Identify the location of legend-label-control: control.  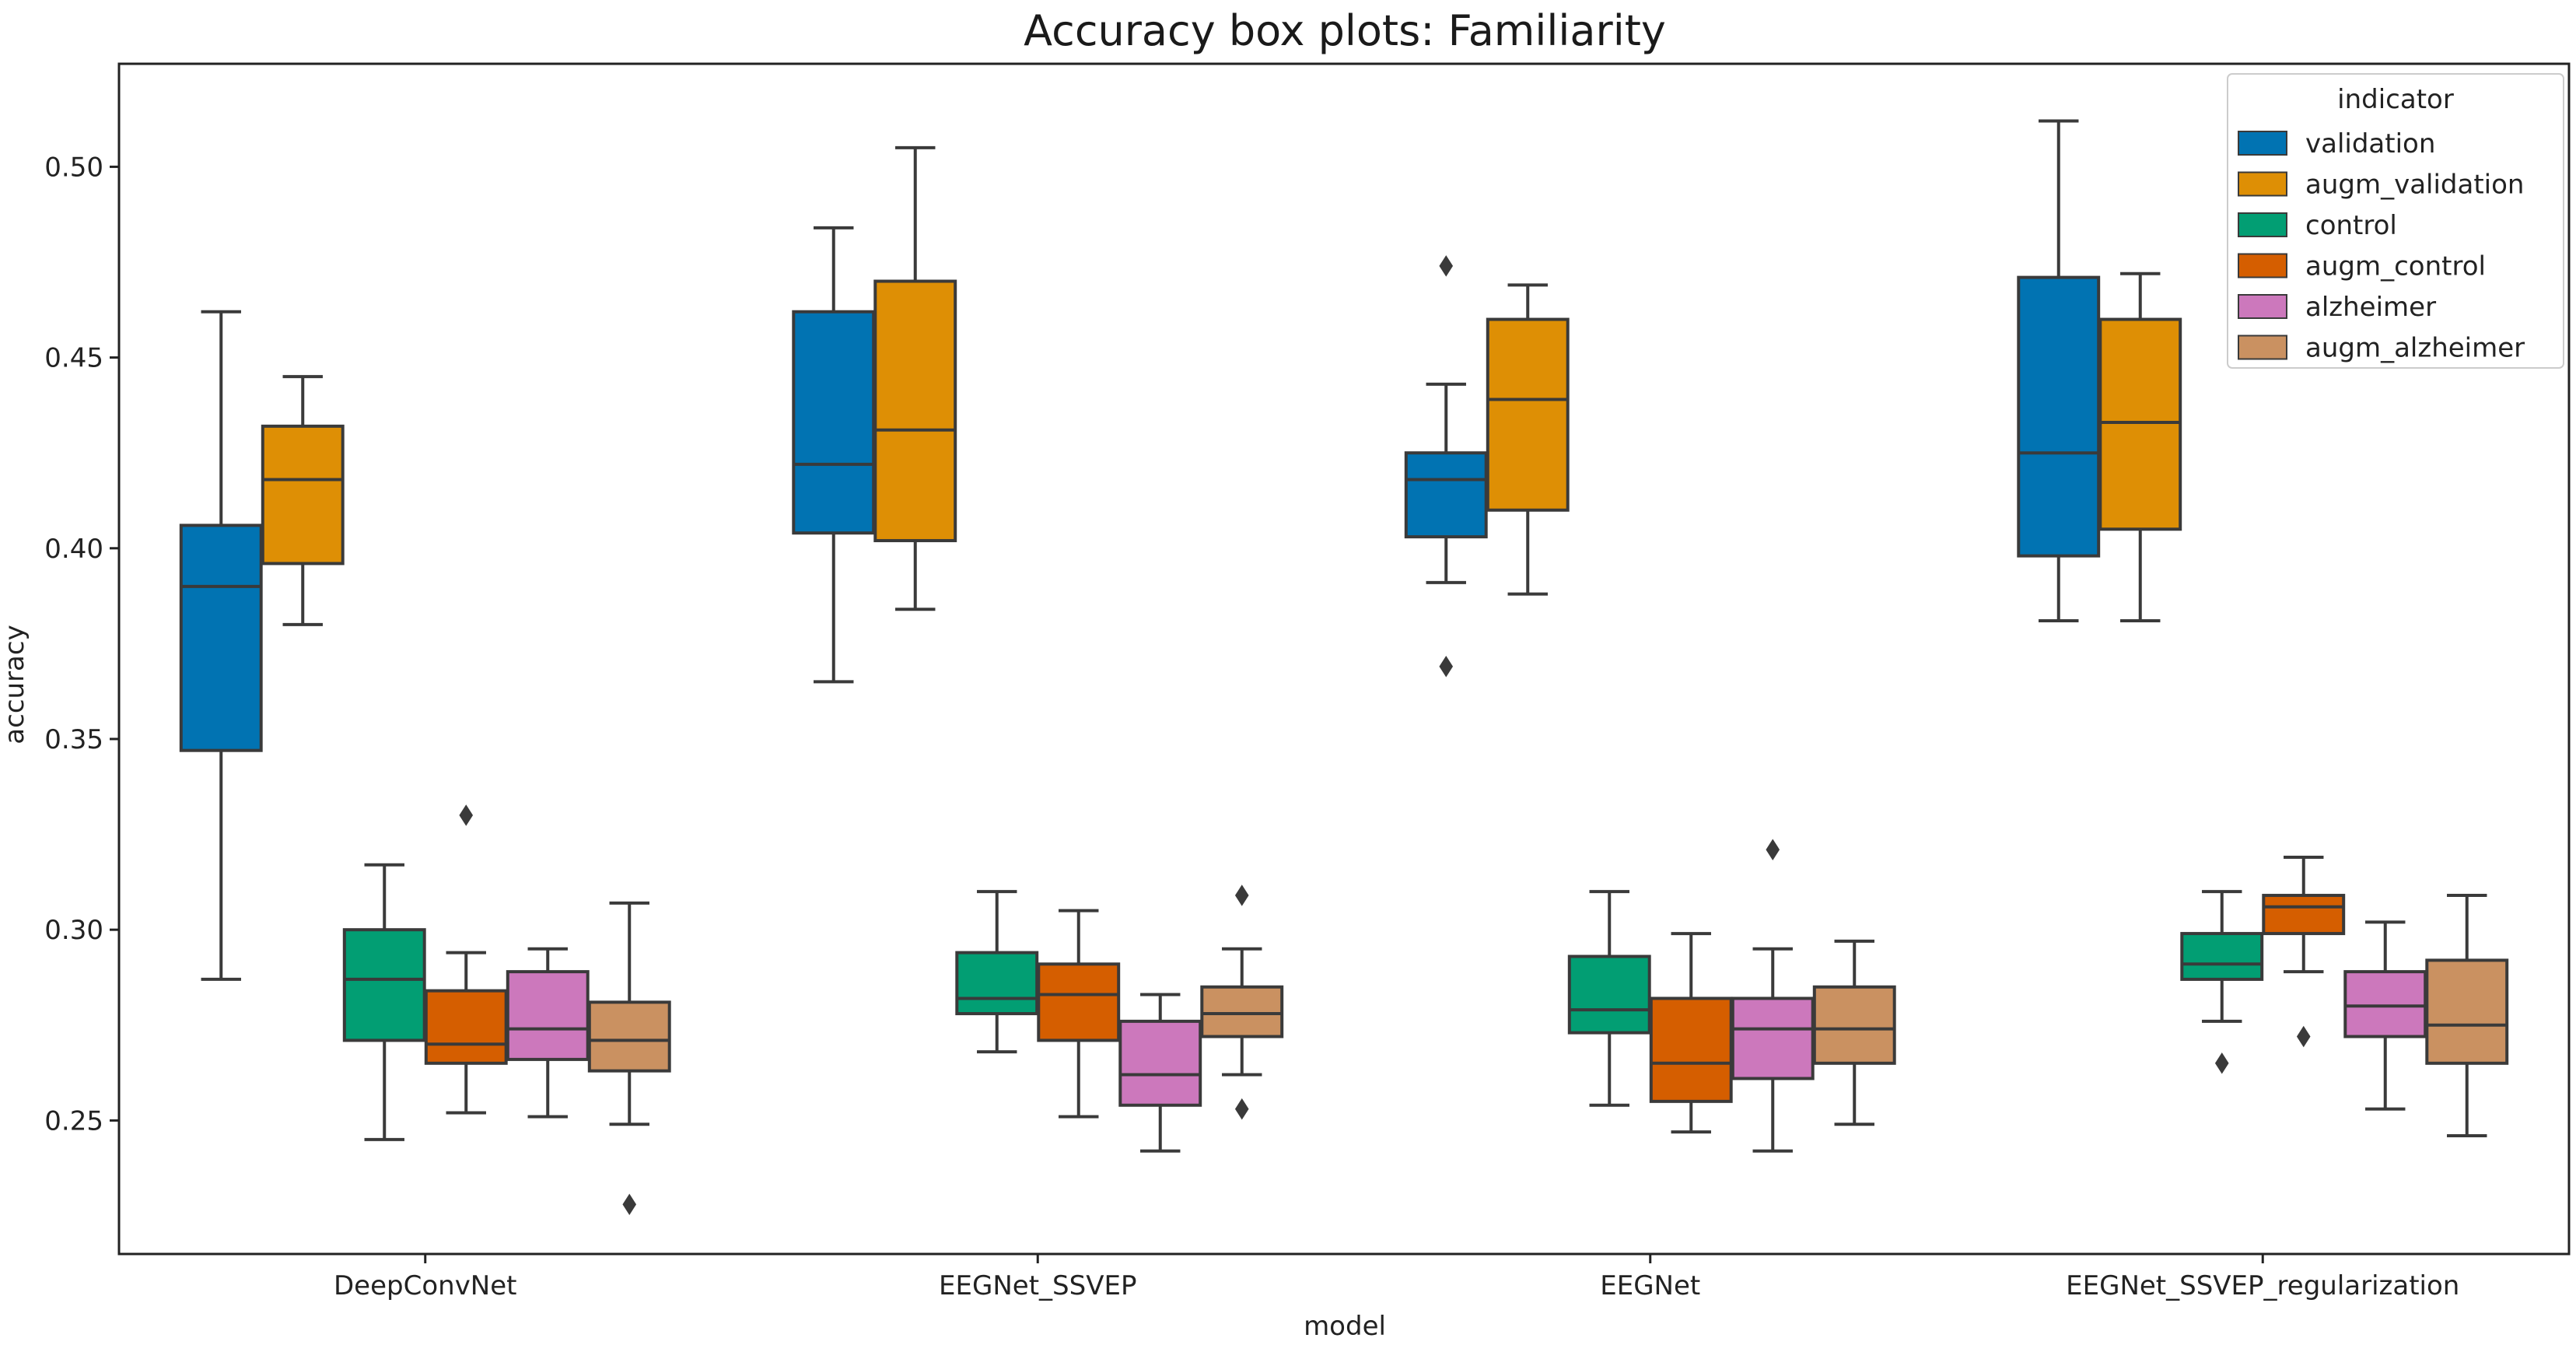
(2351, 225).